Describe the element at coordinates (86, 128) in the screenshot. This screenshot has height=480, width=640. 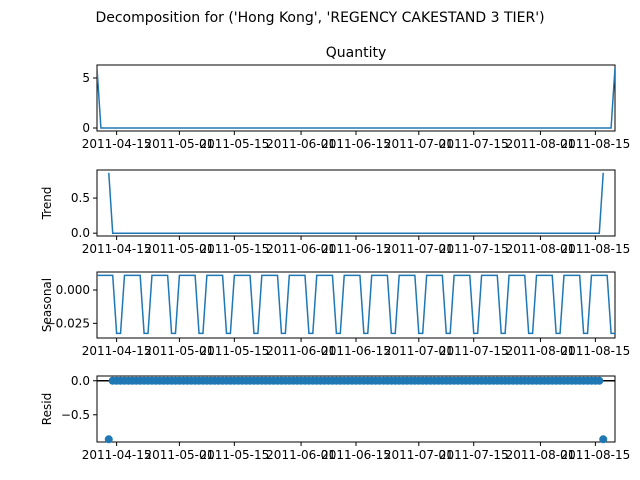
I see `observed-ytick-label: 0` at that location.